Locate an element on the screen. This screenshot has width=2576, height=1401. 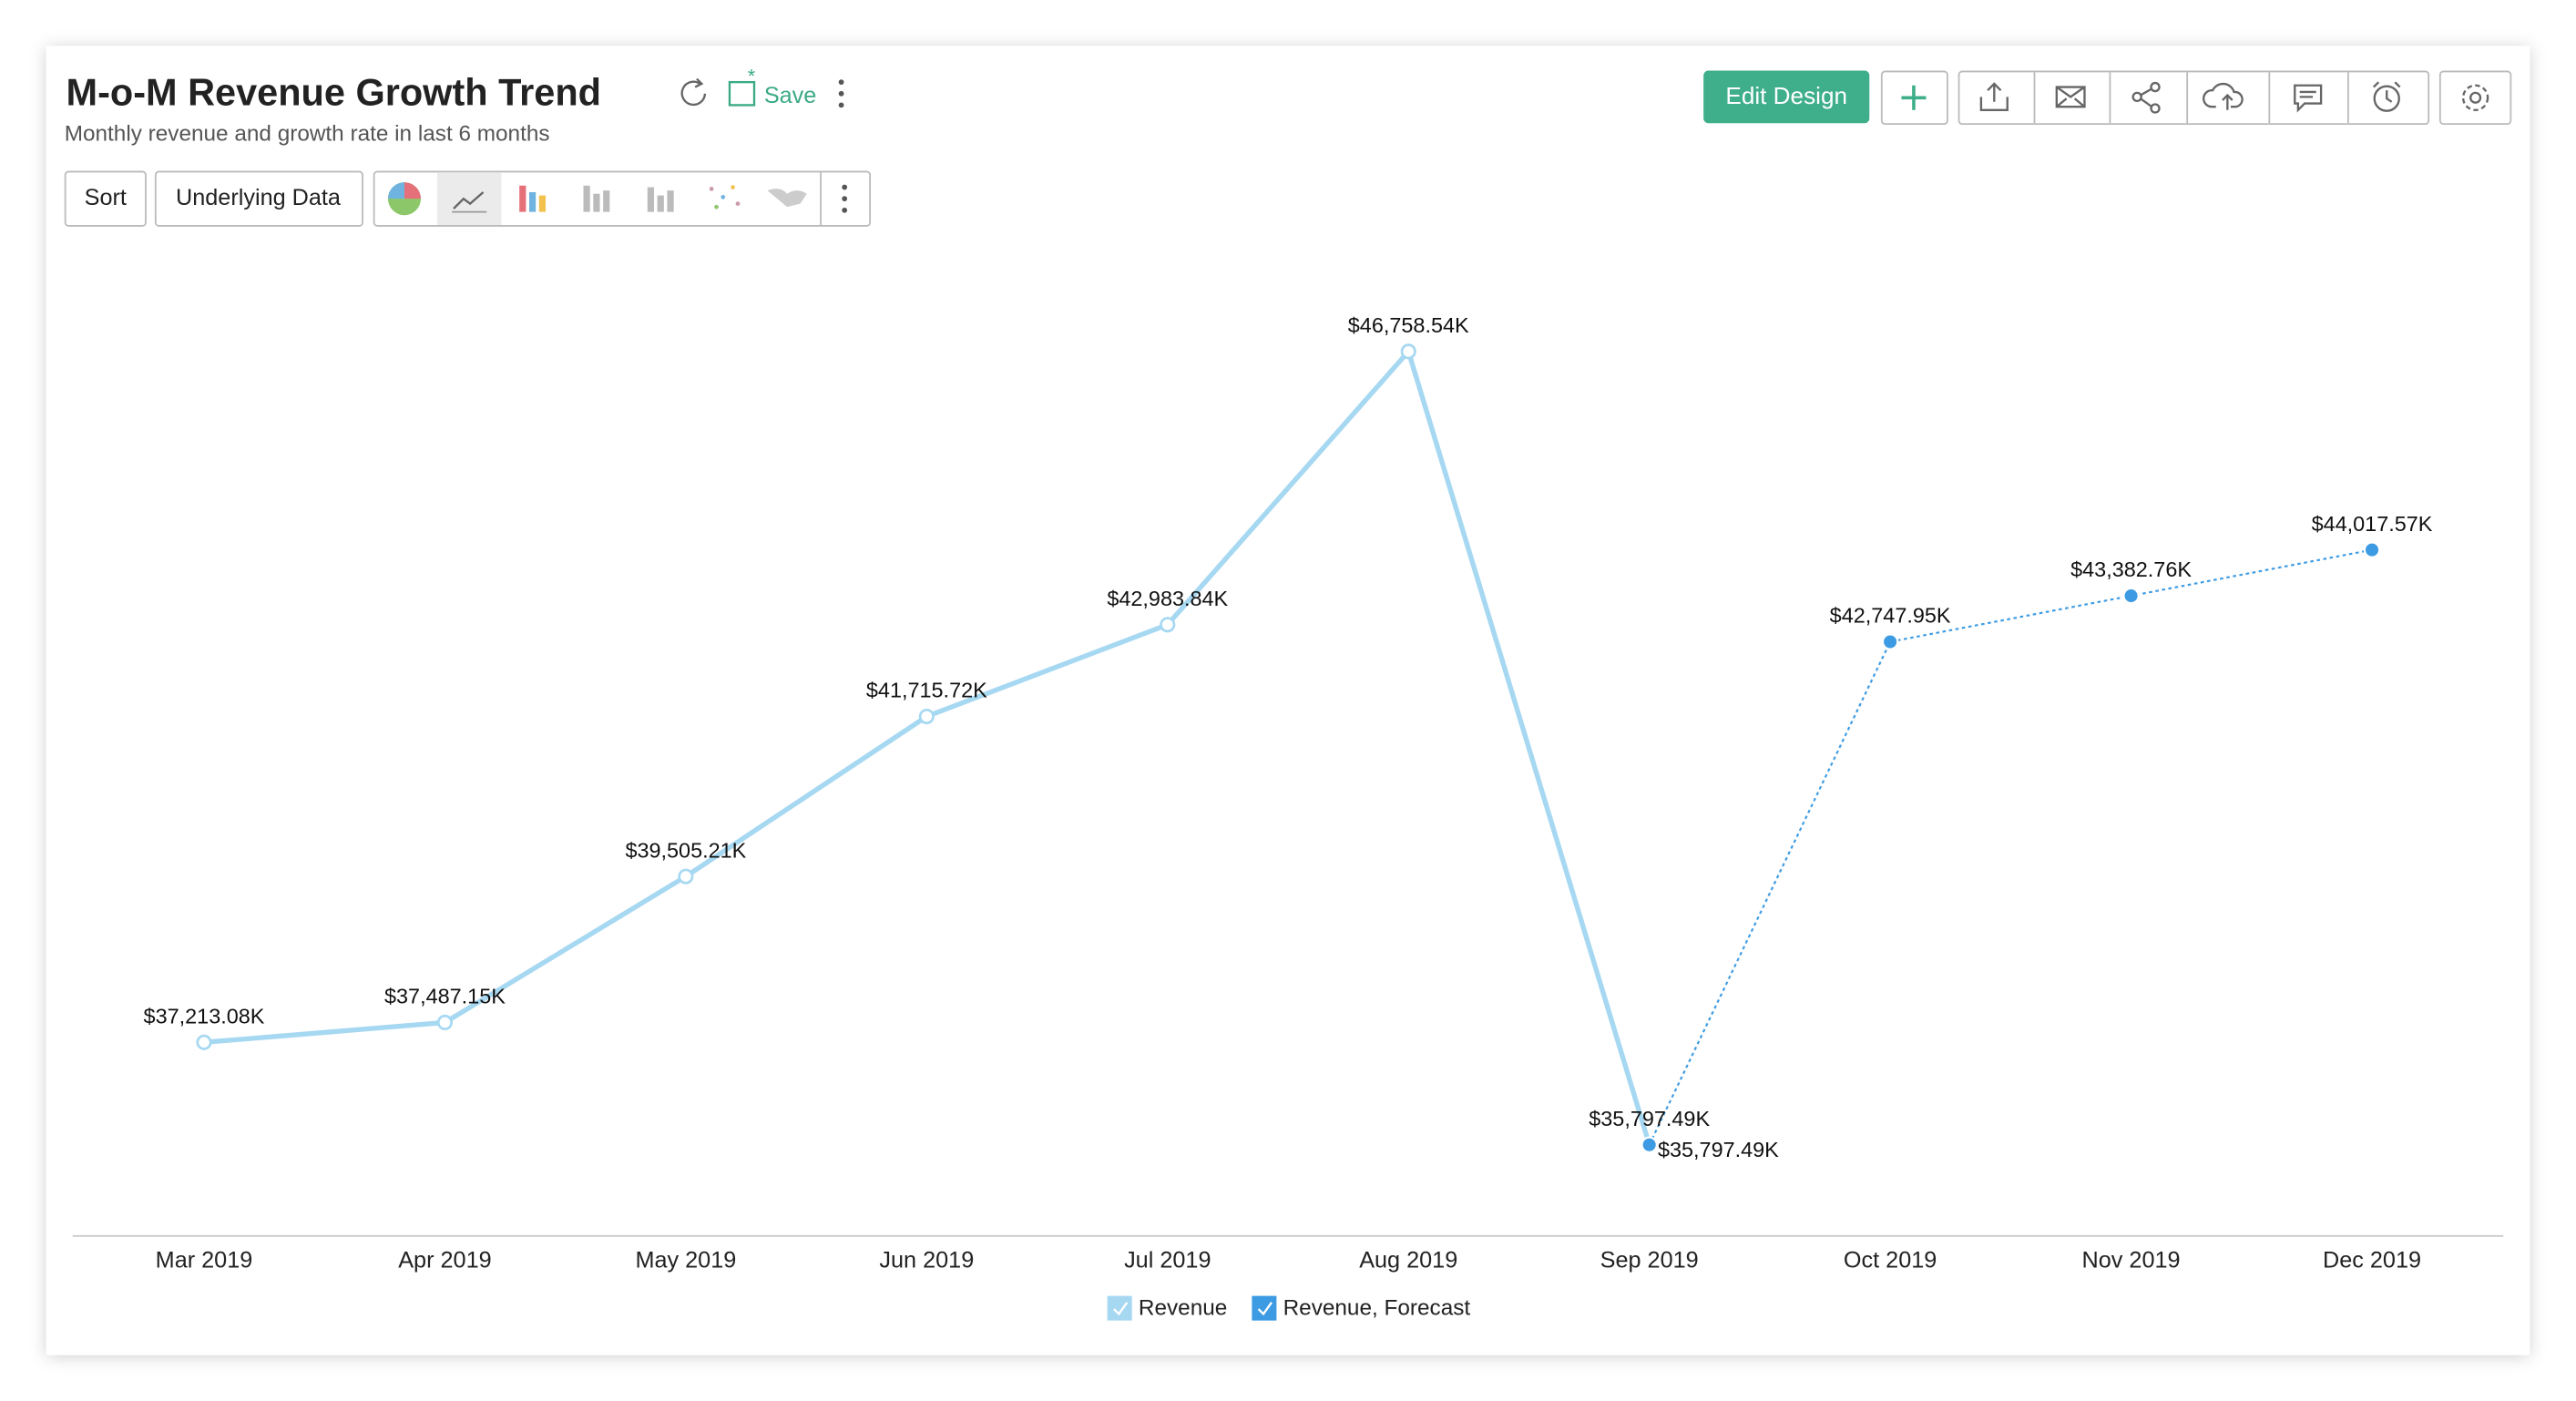
series-line is located at coordinates (2010, 847).